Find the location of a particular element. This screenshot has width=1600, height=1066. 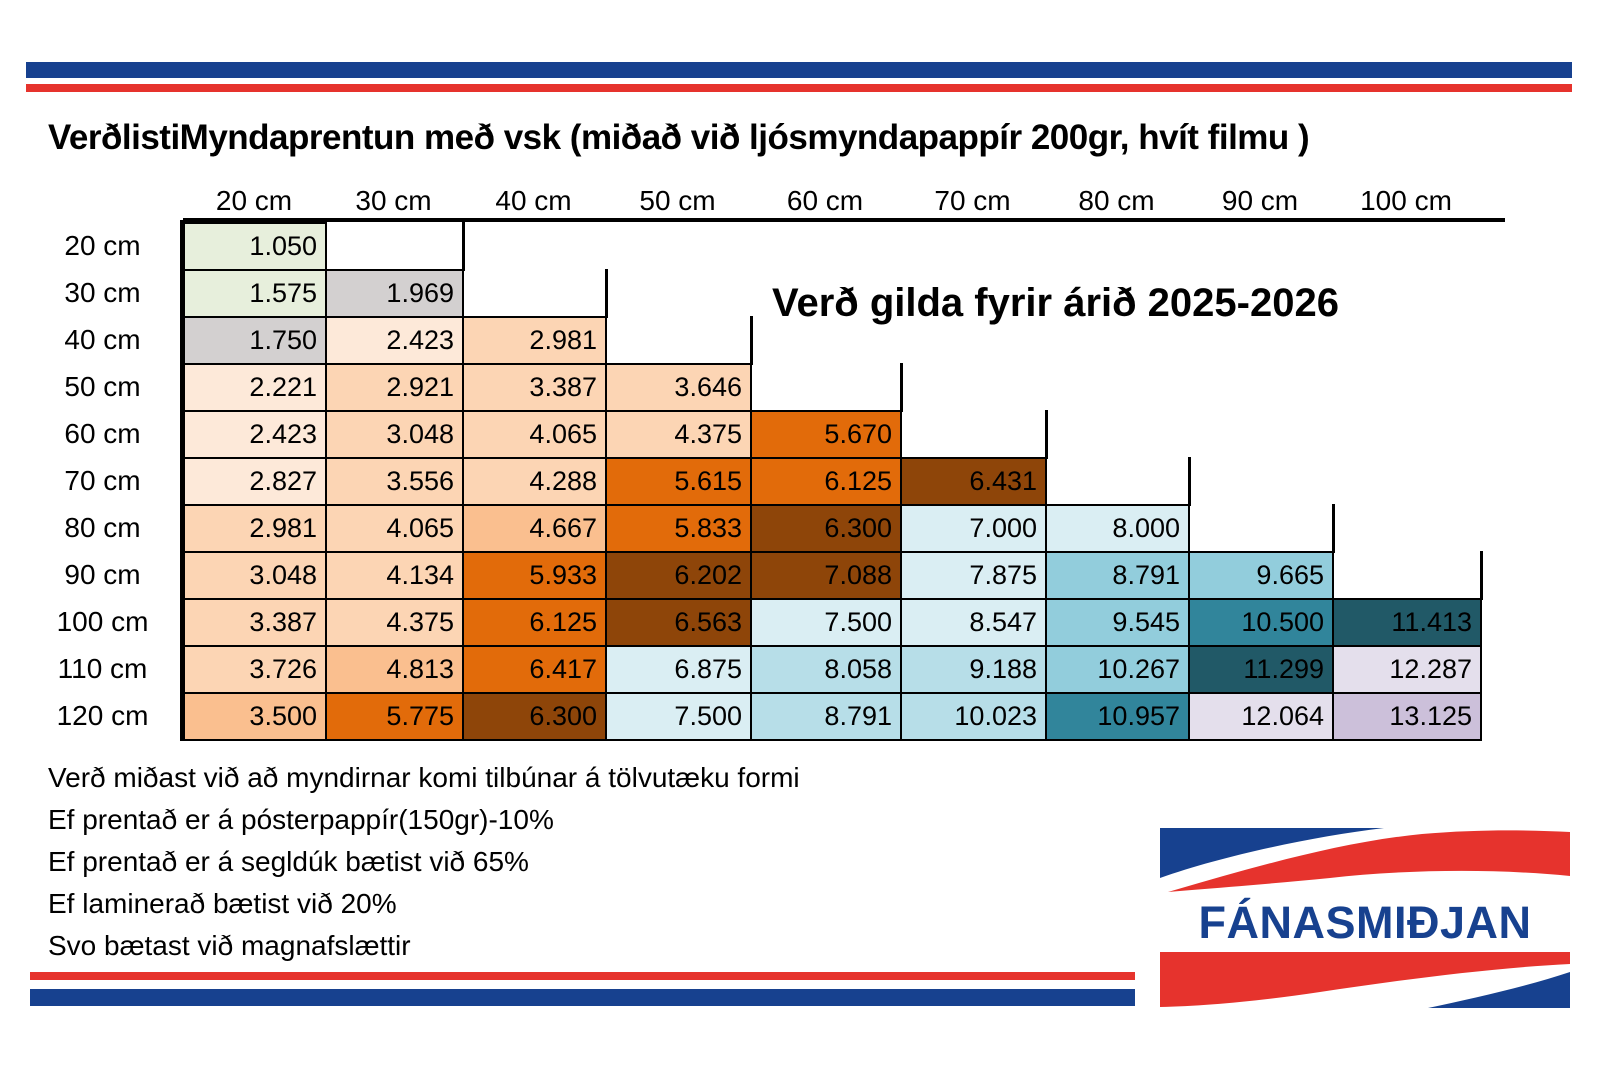

price-cell: 4.134 is located at coordinates (394, 575).